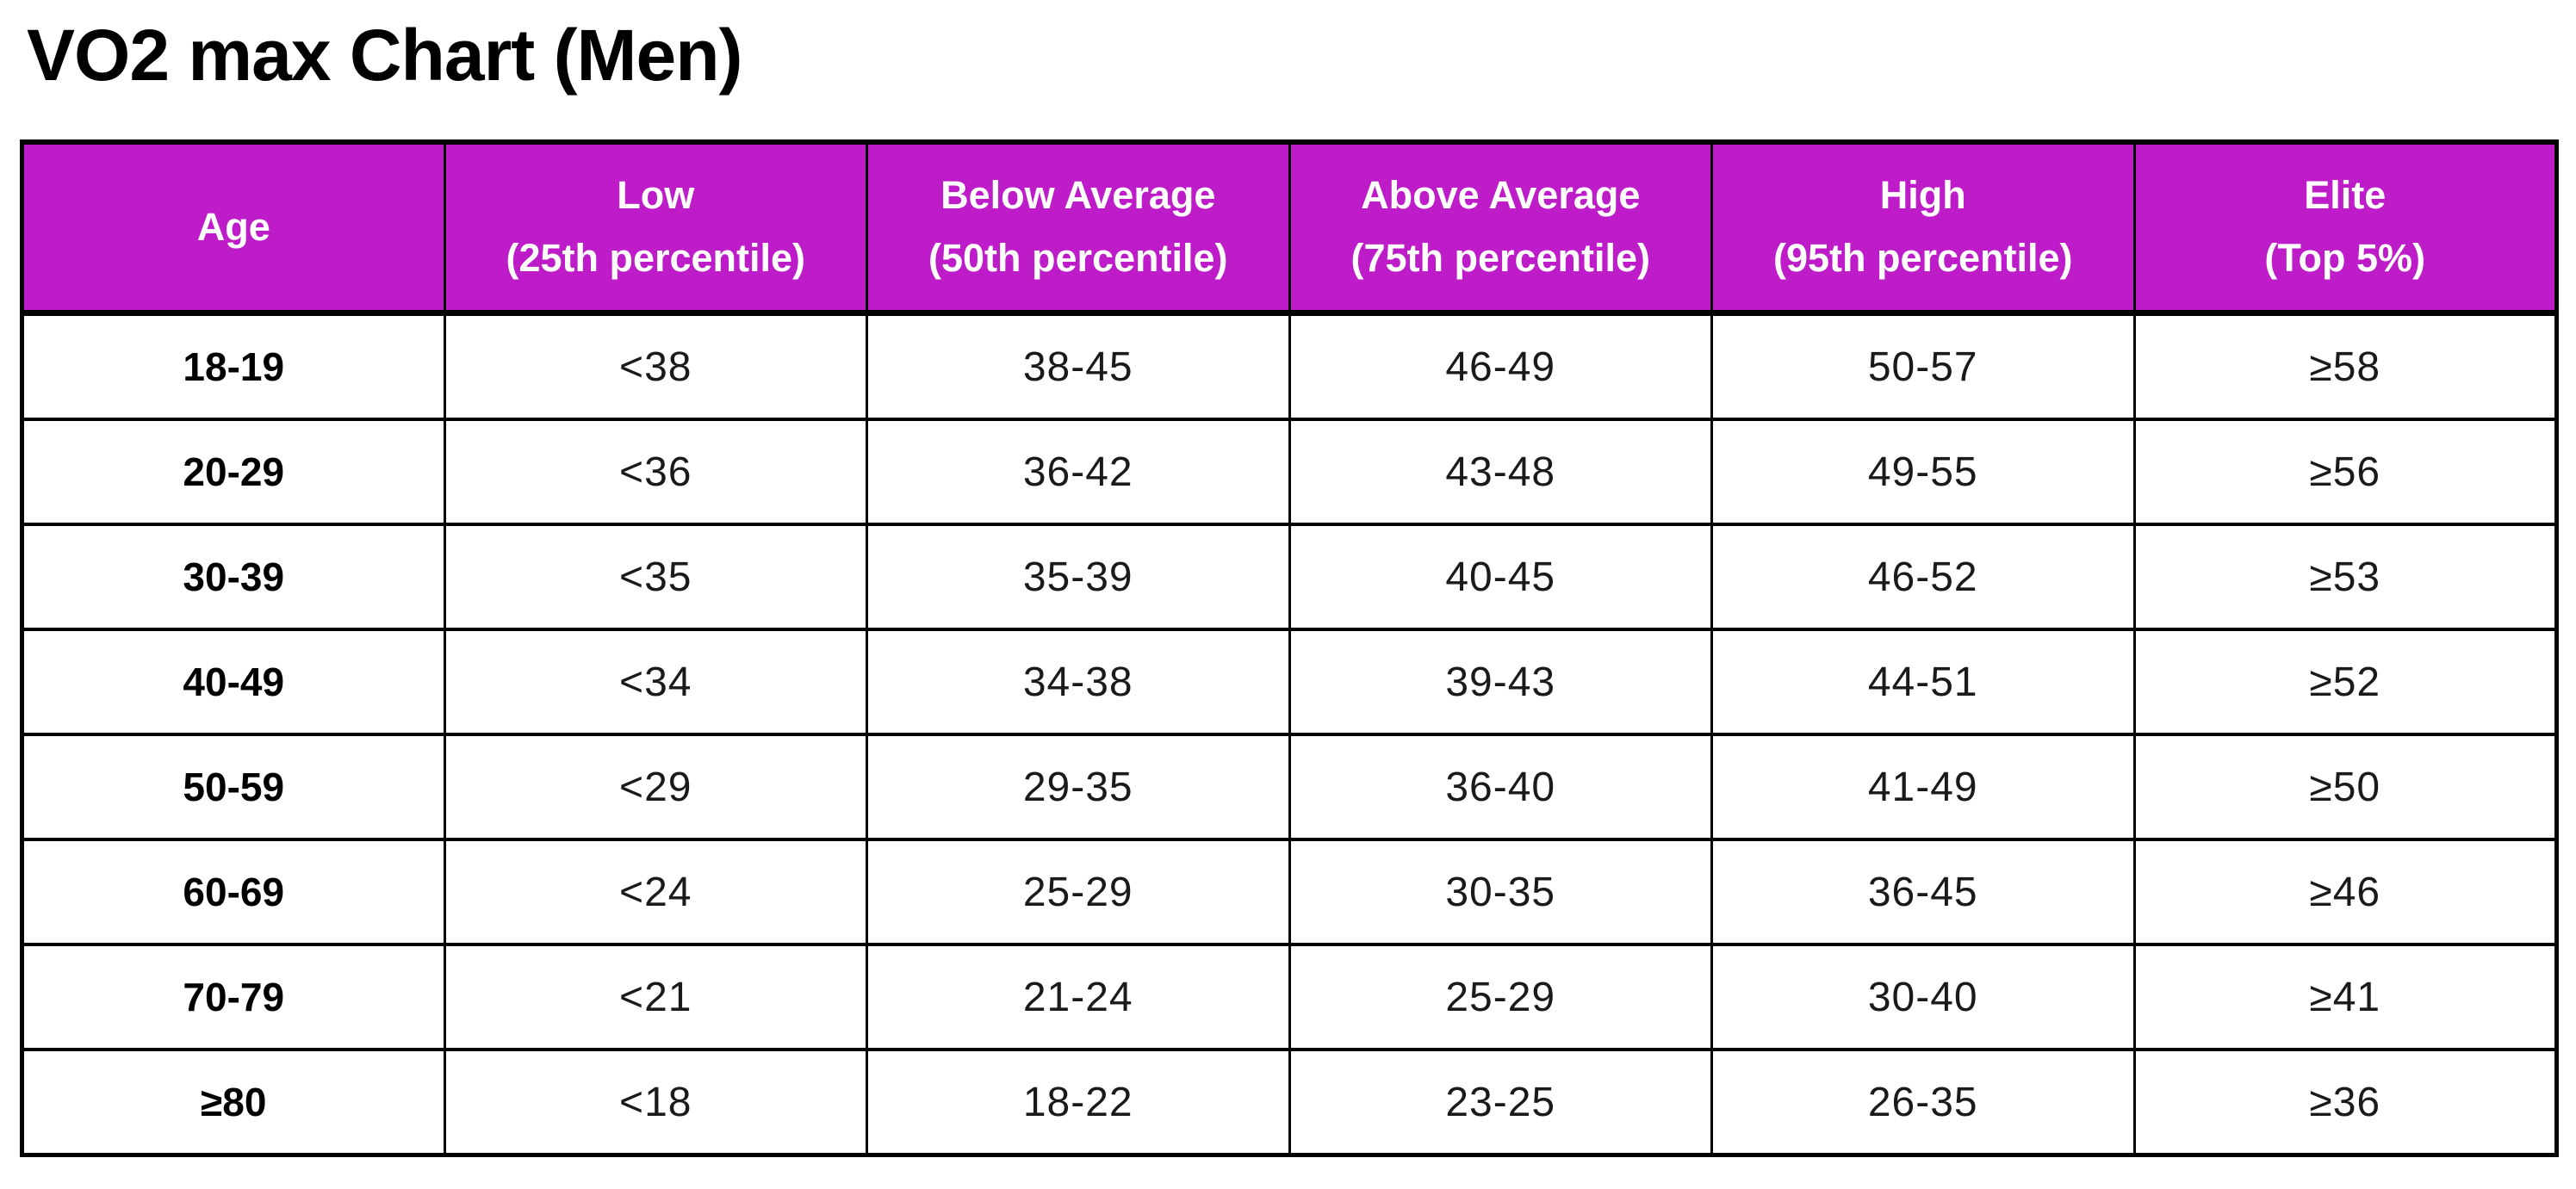 This screenshot has width=2576, height=1189. What do you see at coordinates (1078, 228) in the screenshot?
I see `column-header-below-average: Below Average (50th percentile)` at bounding box center [1078, 228].